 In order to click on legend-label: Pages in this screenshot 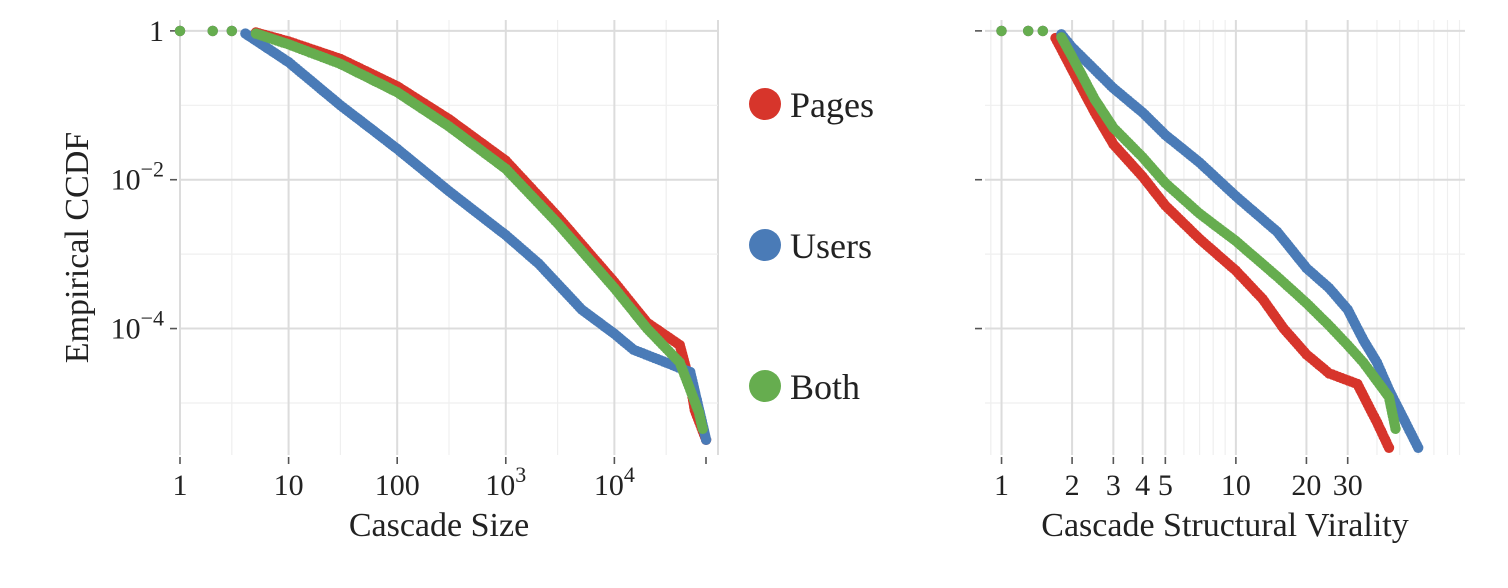, I will do `click(832, 105)`.